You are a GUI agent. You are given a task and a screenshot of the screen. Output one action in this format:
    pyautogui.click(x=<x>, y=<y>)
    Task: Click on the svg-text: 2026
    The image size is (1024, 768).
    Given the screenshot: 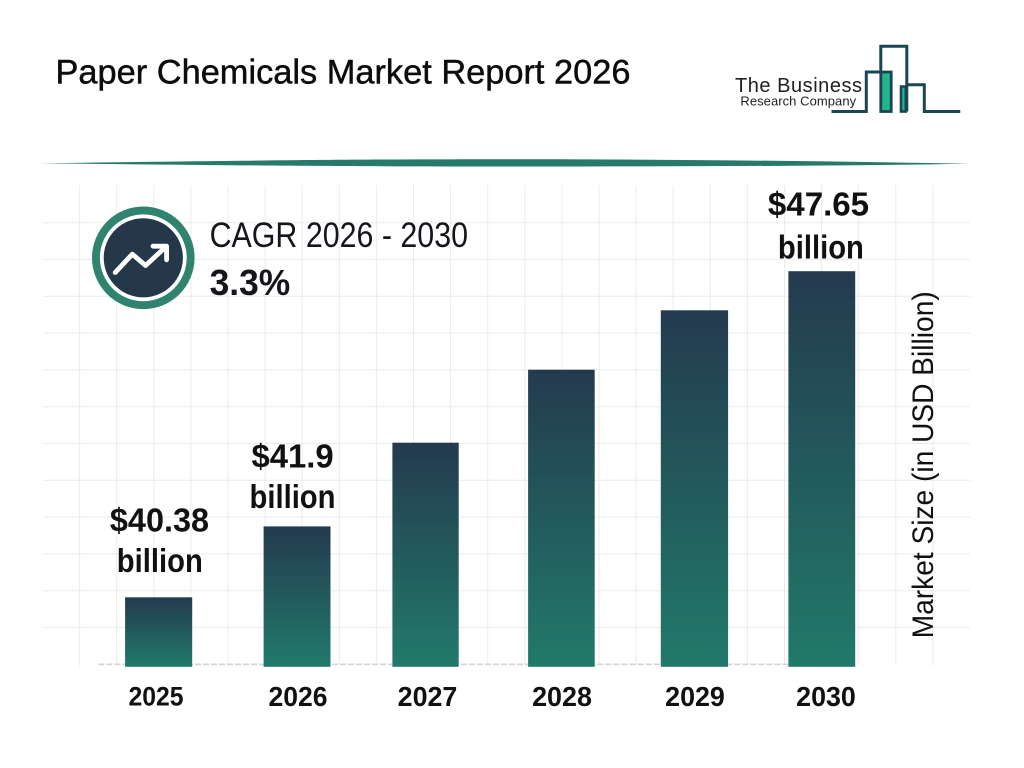 What is the action you would take?
    pyautogui.click(x=298, y=696)
    